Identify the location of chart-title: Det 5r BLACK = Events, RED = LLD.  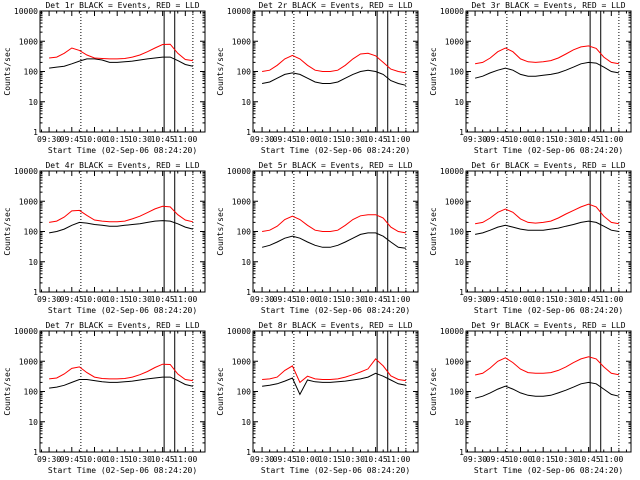
(335, 165).